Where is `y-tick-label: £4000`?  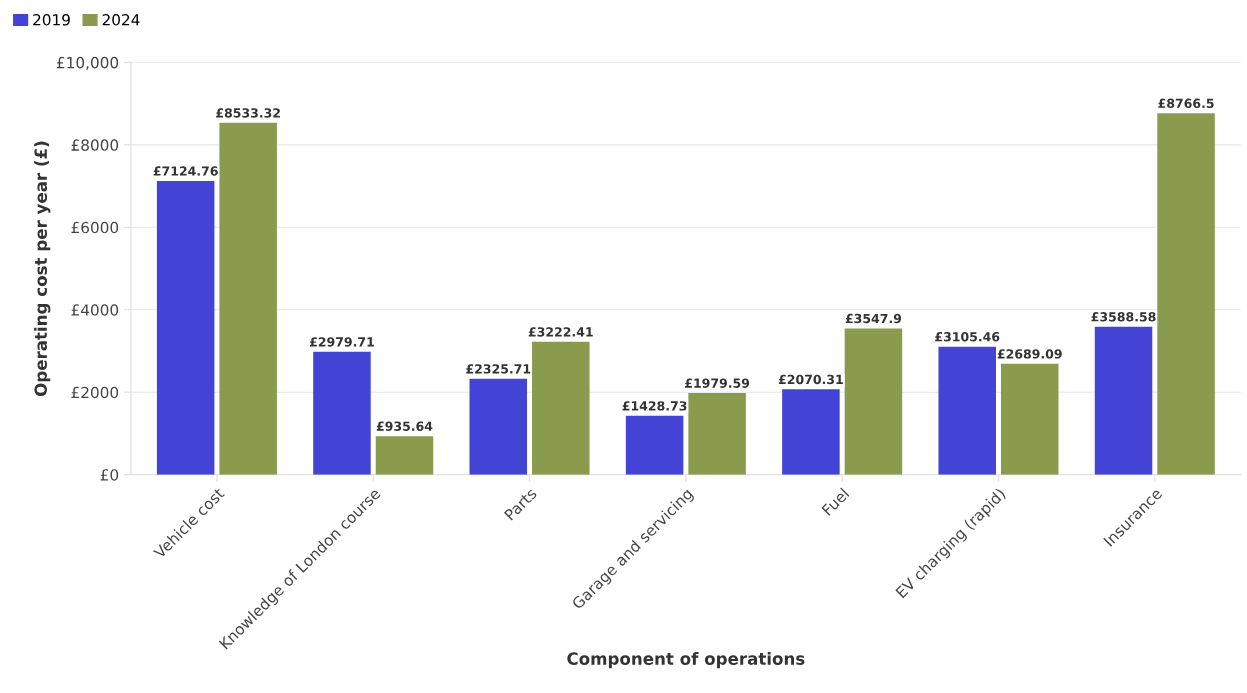
y-tick-label: £4000 is located at coordinates (95, 310).